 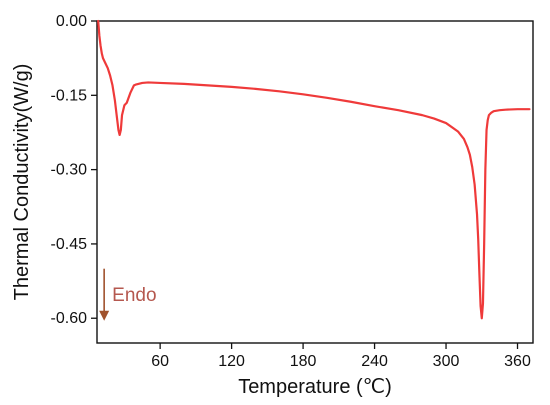 I want to click on y-tick-label: -0.30, so click(x=69, y=170).